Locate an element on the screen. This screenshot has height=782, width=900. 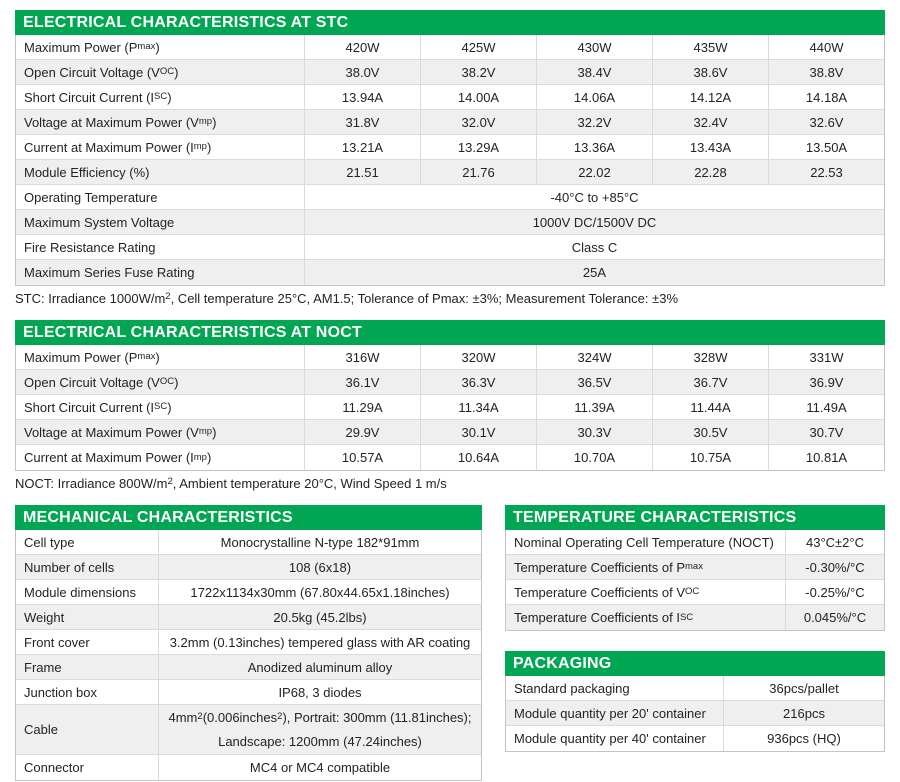
cell-value: 38.0V is located at coordinates (362, 72).